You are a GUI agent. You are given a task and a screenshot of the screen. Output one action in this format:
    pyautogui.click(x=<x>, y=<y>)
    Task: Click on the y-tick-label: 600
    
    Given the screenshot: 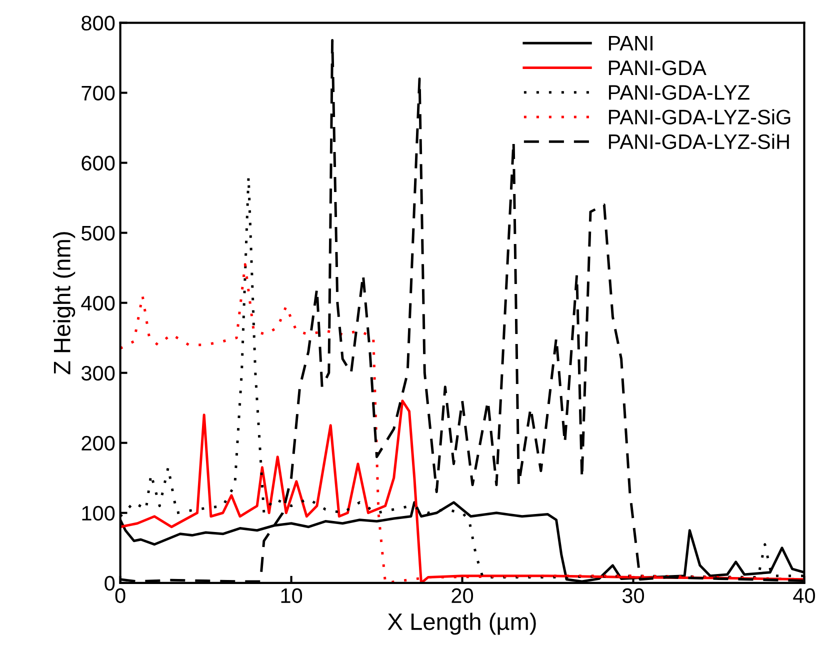 What is the action you would take?
    pyautogui.click(x=98, y=163)
    